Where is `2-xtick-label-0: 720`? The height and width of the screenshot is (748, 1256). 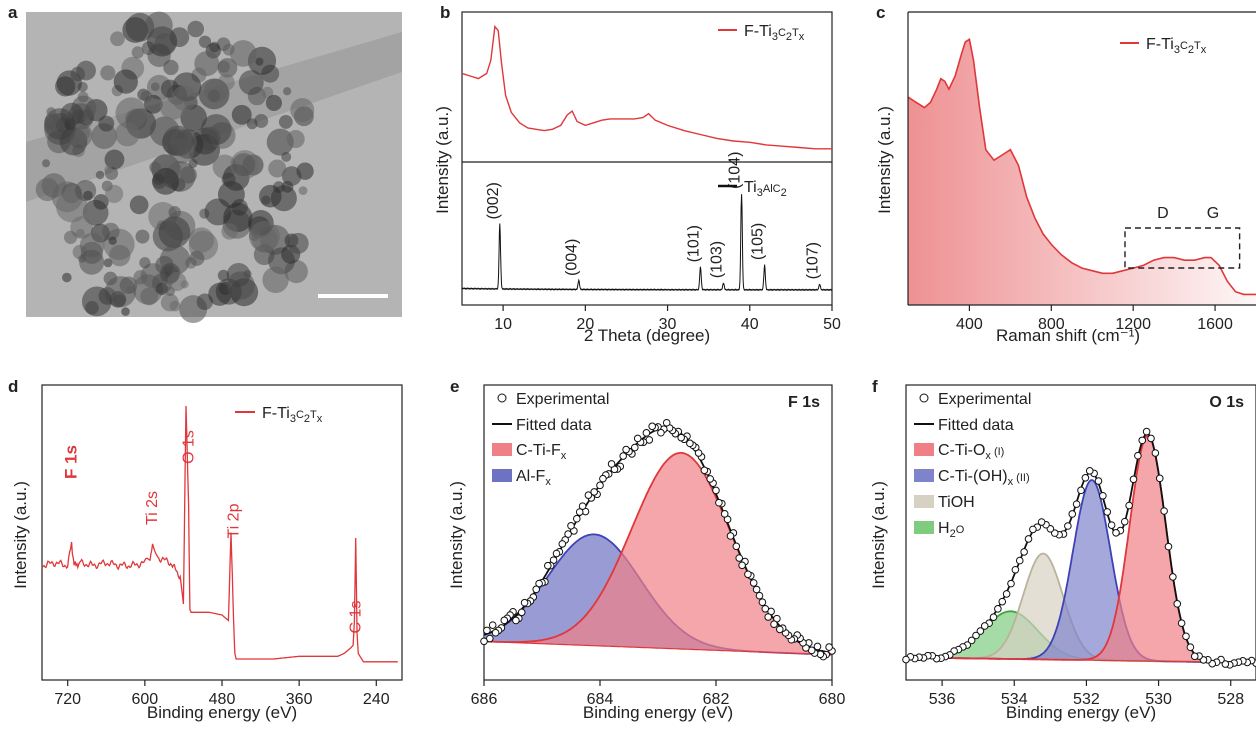
2-xtick-label-0: 720 is located at coordinates (67, 699).